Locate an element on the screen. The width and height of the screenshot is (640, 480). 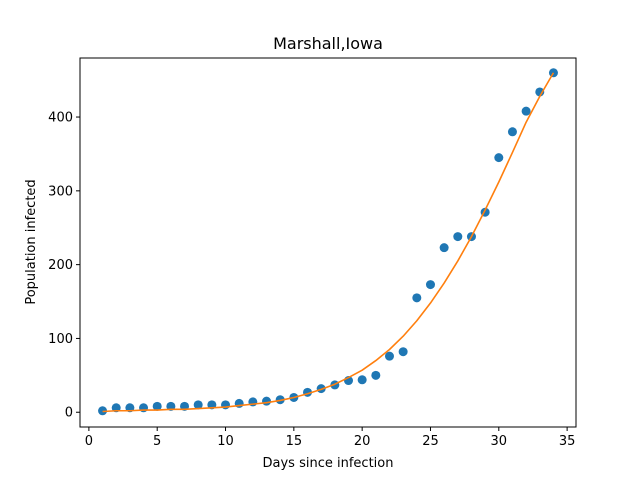
y-tick-label: 400 is located at coordinates (60, 118).